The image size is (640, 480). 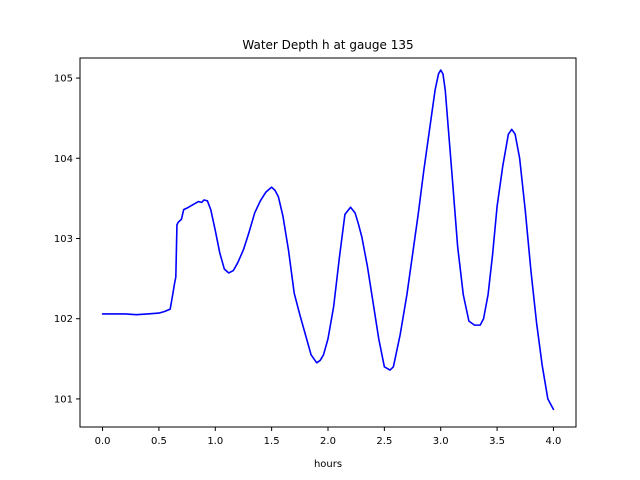 I want to click on x-tick-label: 2.0, so click(x=328, y=441).